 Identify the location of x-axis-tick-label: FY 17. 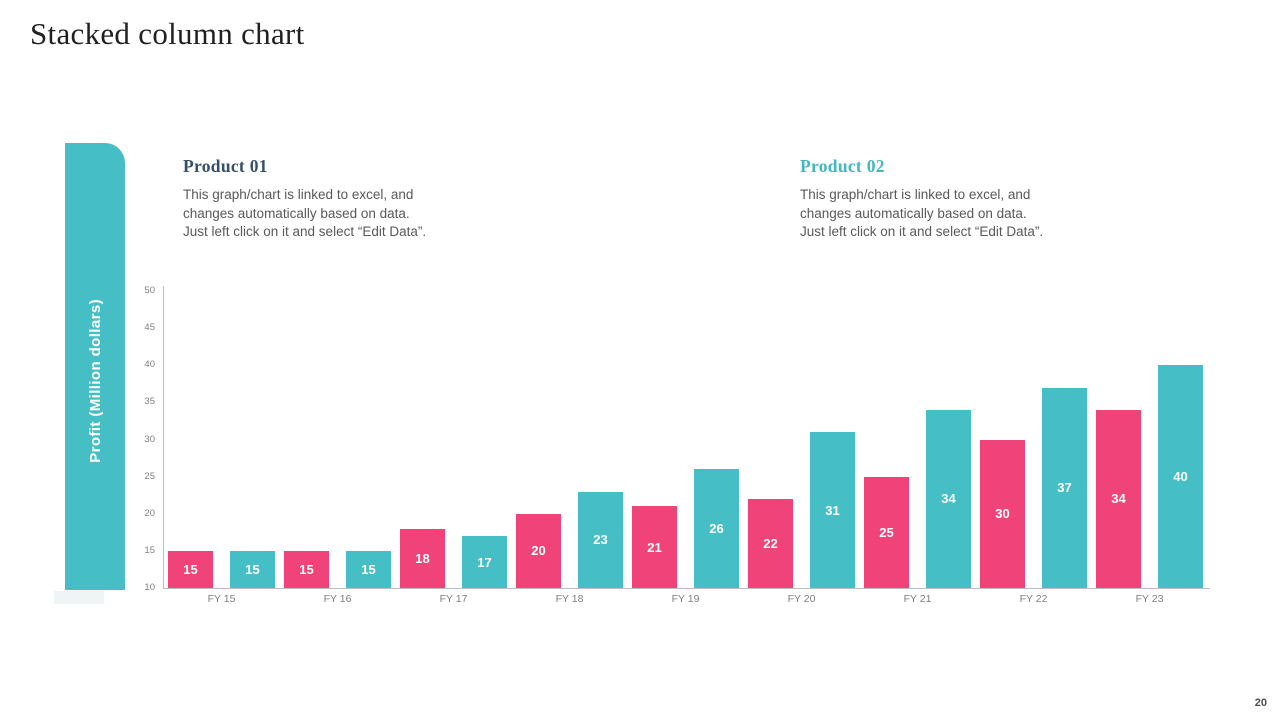
(453, 599).